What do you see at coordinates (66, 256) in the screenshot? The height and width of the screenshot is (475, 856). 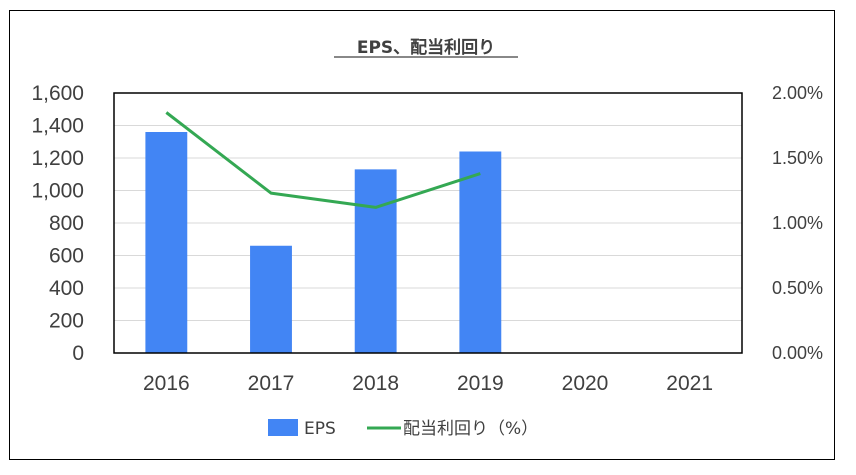 I see `y-left-tick-label: 600` at bounding box center [66, 256].